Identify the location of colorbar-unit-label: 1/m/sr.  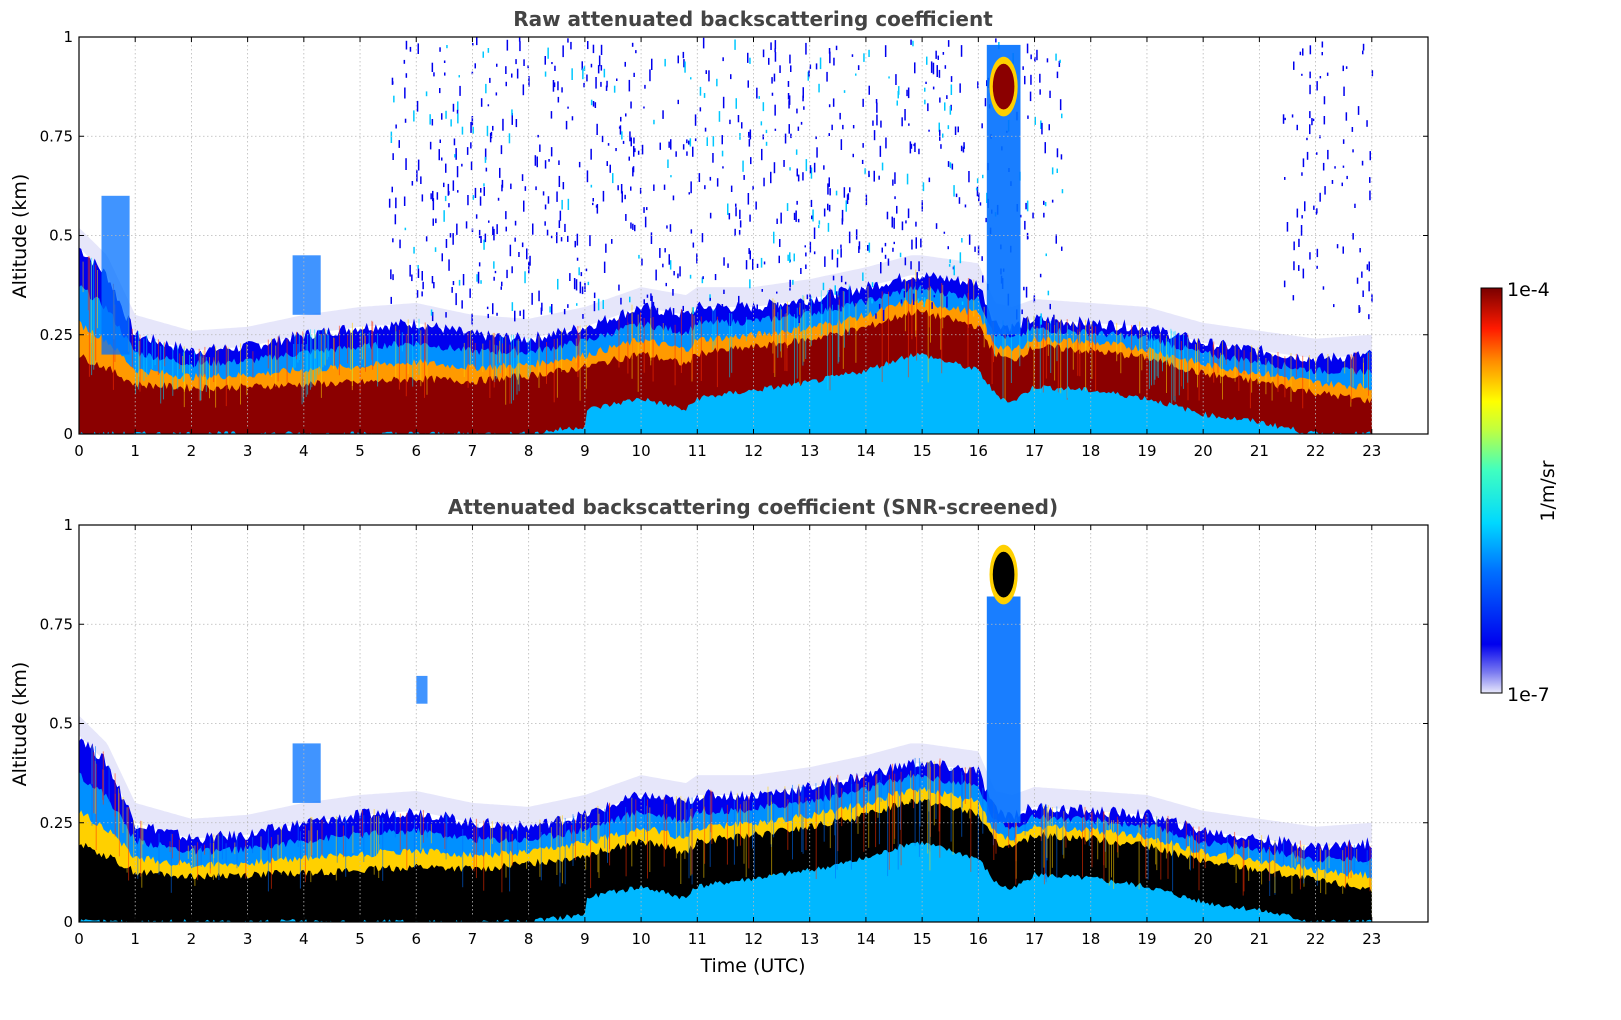
(1548, 490).